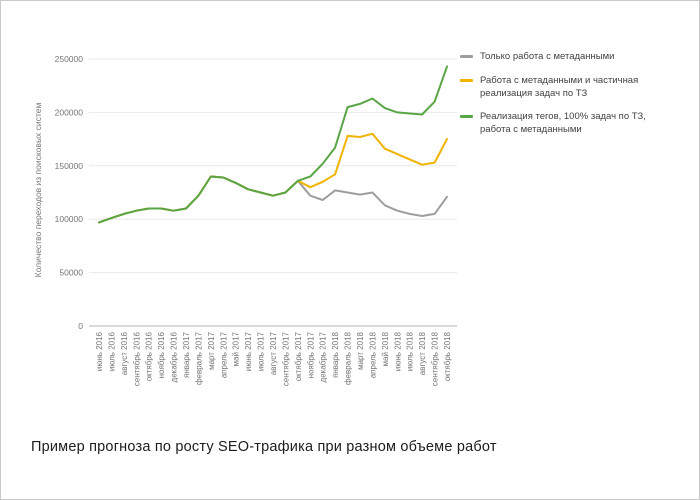 Image resolution: width=700 pixels, height=500 pixels. I want to click on x-tick-label: июнь 2017, so click(248, 351).